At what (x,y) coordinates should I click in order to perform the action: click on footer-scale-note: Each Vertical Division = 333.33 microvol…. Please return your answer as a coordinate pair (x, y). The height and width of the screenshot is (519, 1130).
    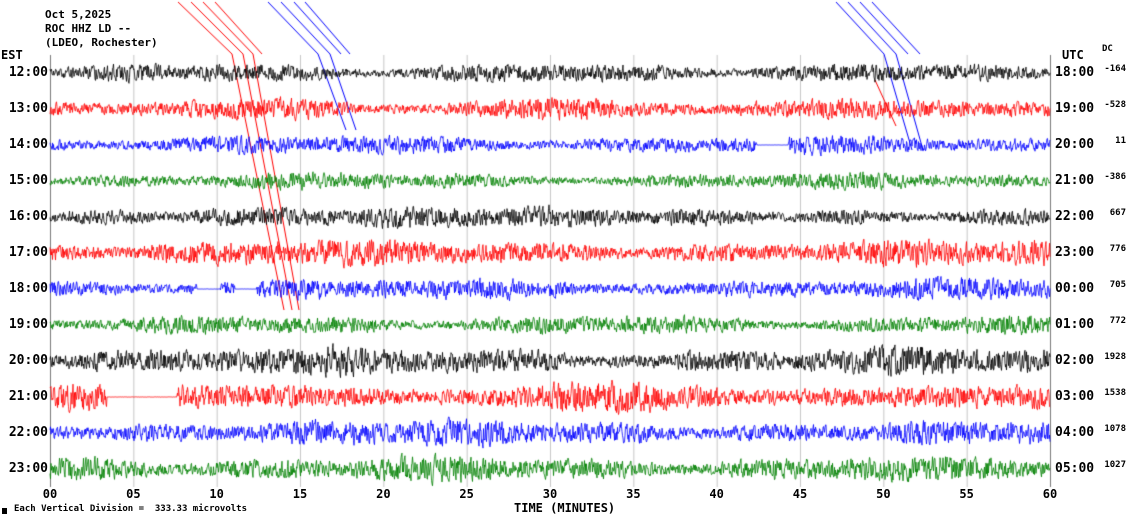
    Looking at the image, I should click on (130, 509).